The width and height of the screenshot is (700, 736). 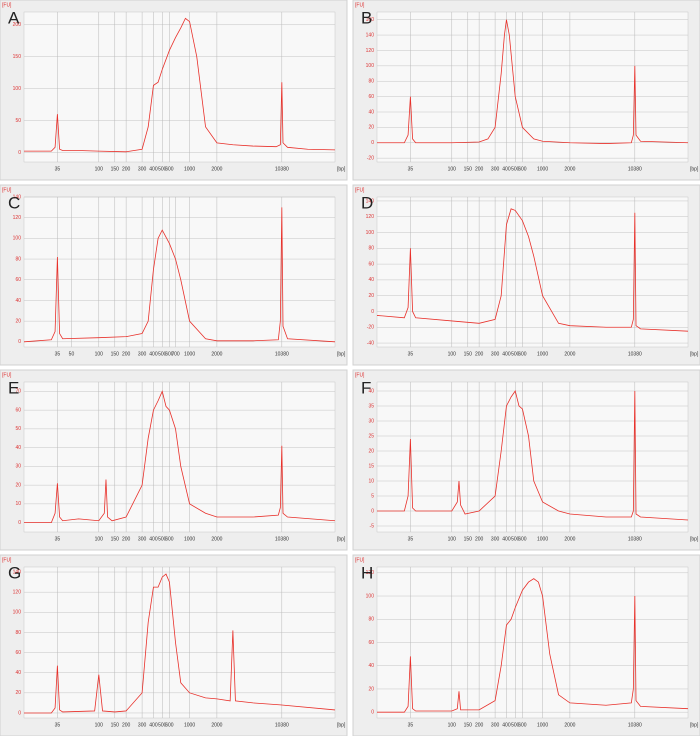 I want to click on y-tick-label: 50, so click(x=18, y=121).